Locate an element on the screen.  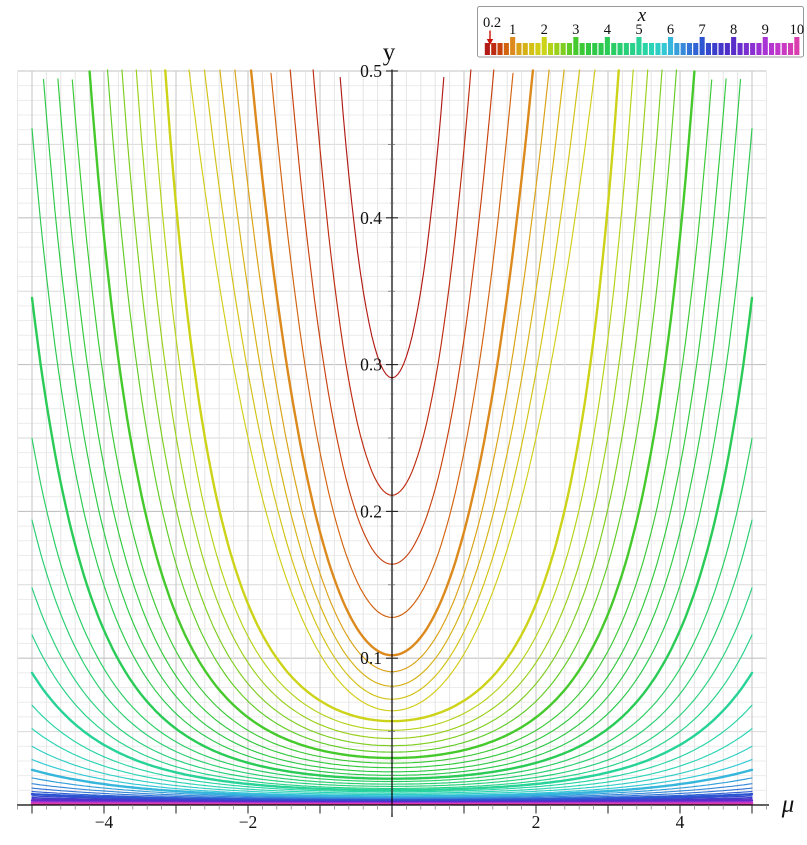
y-tick-label-0.1: 0.1 is located at coordinates (371, 658).